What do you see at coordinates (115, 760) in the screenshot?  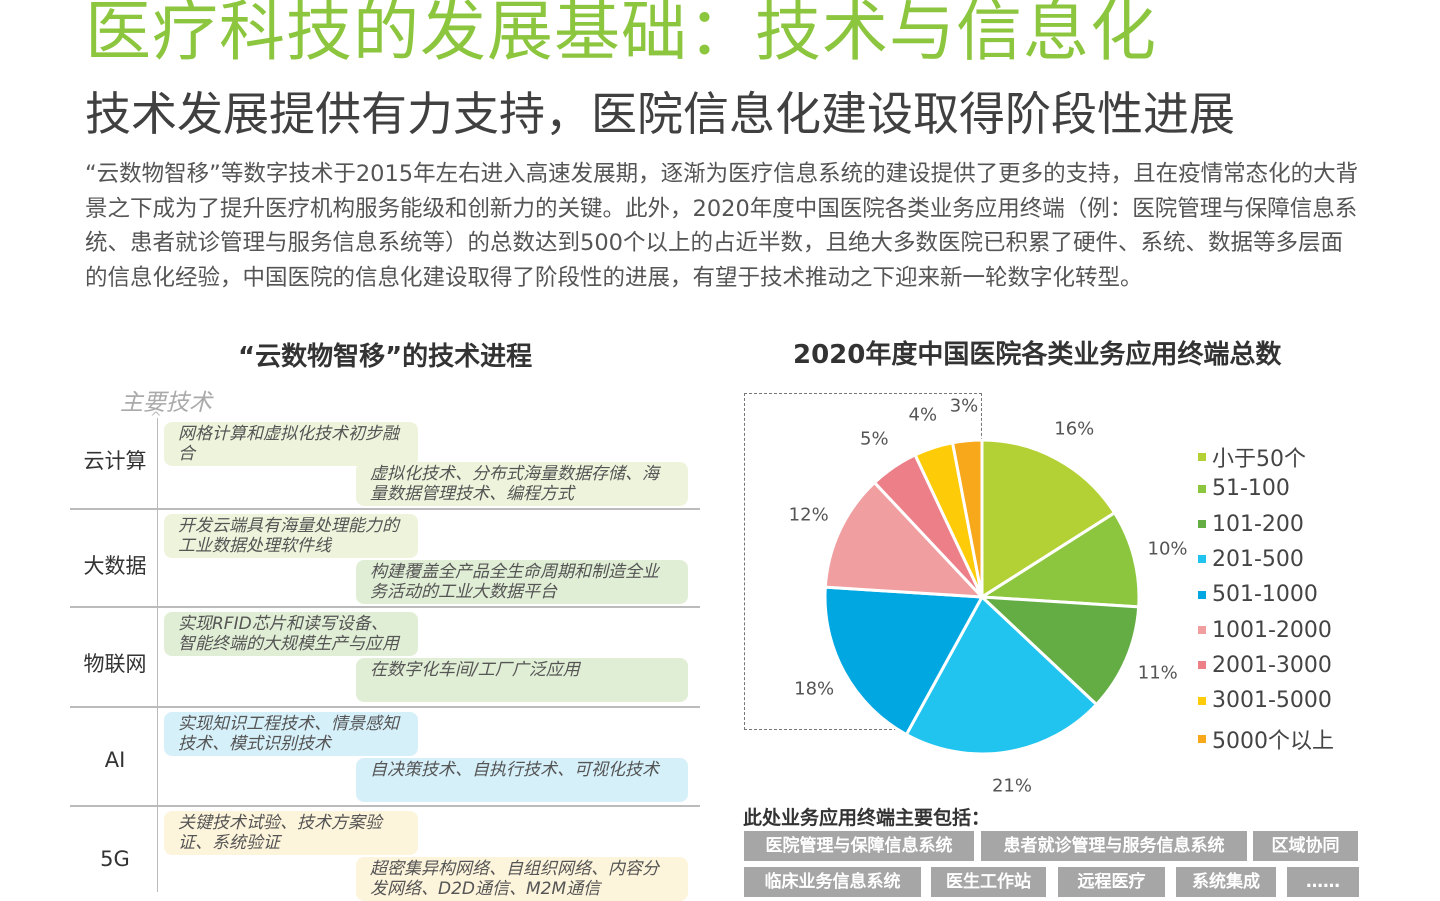 I see `row-label: AI` at bounding box center [115, 760].